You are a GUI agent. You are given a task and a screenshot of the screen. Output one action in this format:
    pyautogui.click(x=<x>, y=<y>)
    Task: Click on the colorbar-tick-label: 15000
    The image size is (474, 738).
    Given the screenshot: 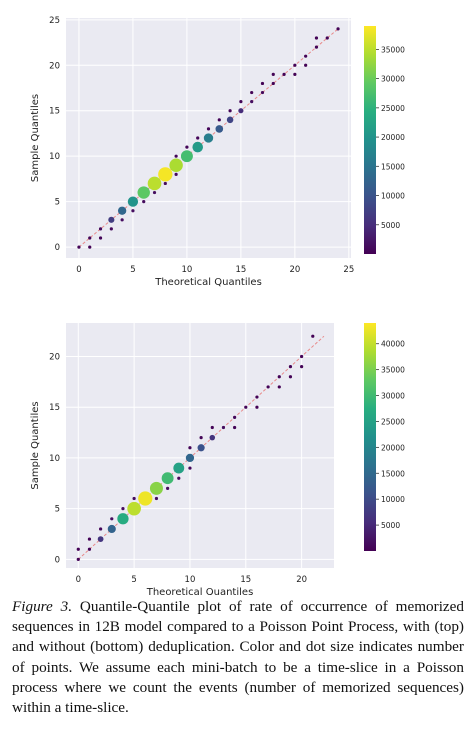 What is the action you would take?
    pyautogui.click(x=393, y=166)
    